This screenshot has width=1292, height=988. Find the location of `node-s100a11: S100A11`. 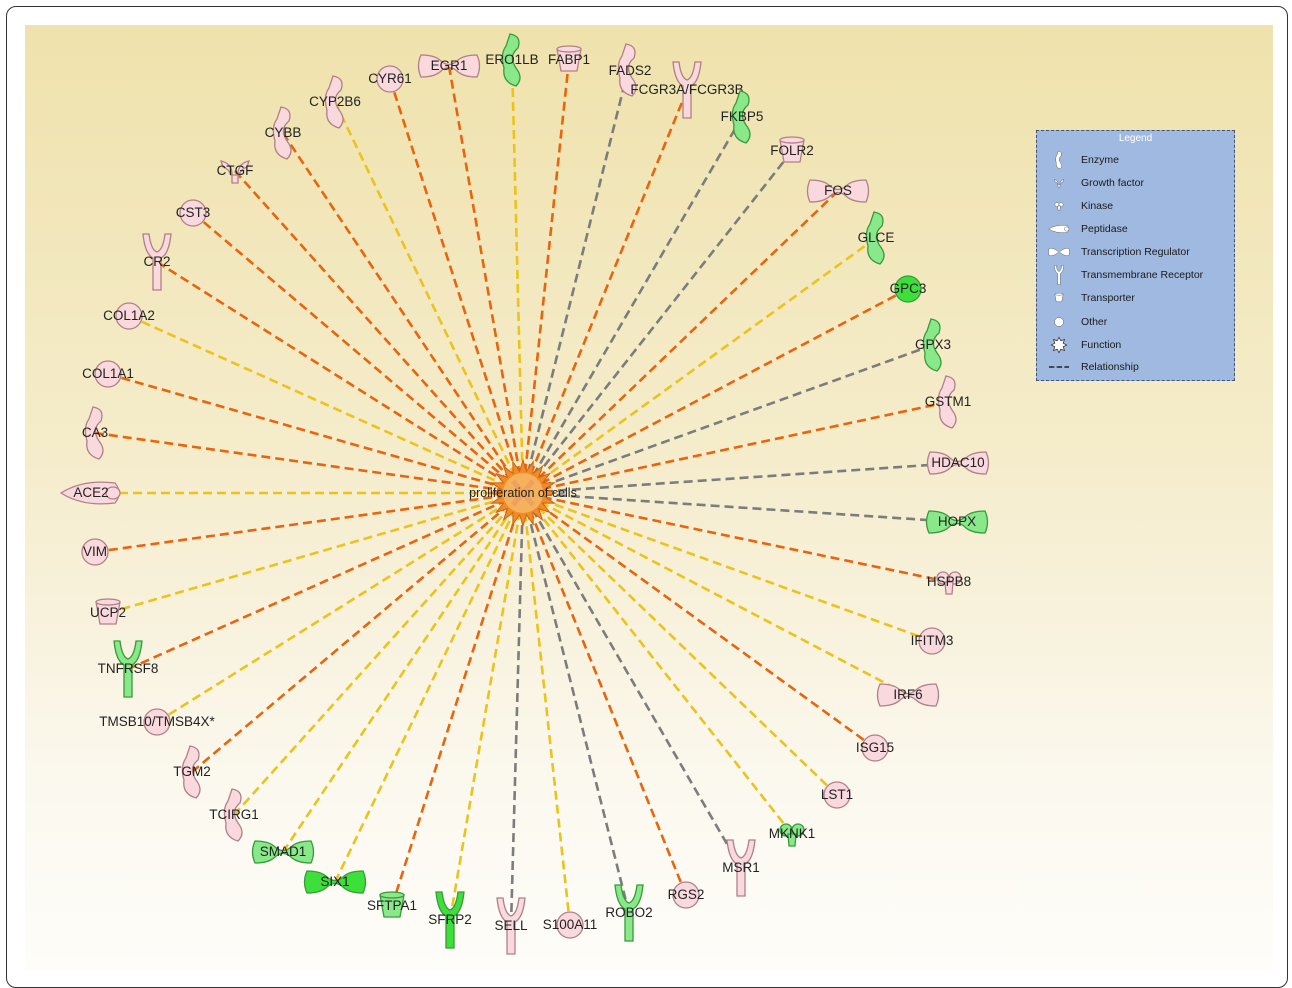

node-s100a11: S100A11 is located at coordinates (570, 925).